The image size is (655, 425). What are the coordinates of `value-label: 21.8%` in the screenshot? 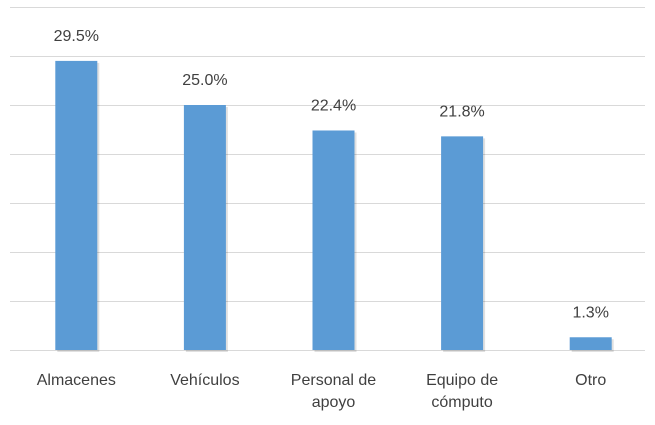 It's located at (461, 111).